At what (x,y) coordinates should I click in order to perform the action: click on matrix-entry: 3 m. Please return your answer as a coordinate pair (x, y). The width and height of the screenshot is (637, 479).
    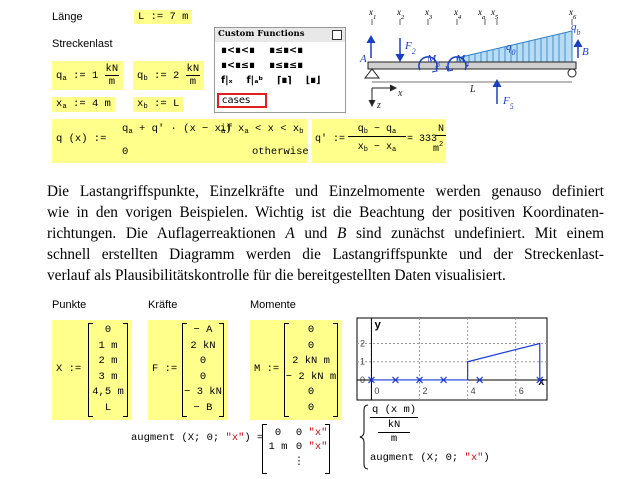
    Looking at the image, I should click on (108, 376).